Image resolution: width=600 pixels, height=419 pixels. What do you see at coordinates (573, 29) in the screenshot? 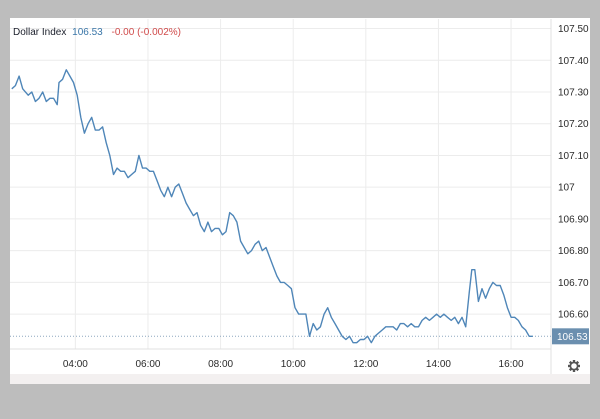
I see `y-tick-label: 107.50` at bounding box center [573, 29].